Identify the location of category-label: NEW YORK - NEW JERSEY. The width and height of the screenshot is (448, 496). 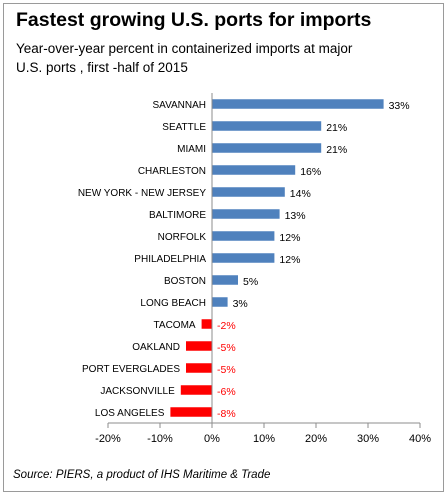
(142, 193).